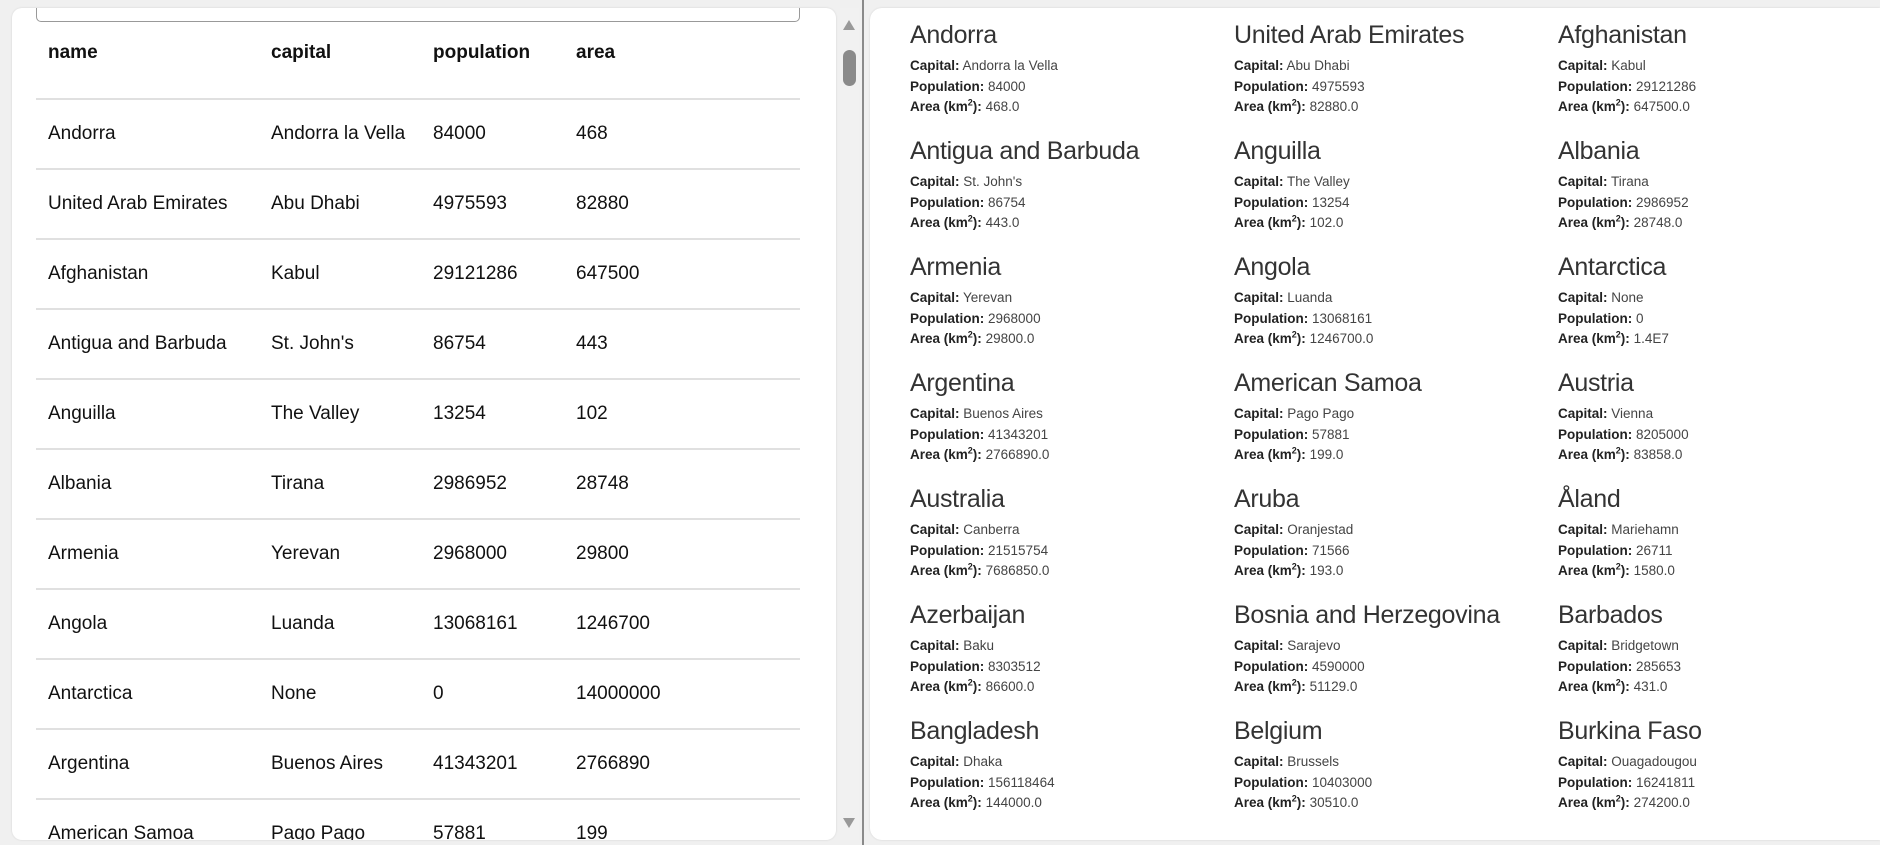 This screenshot has width=1880, height=845. I want to click on capital-line: Capital: Sarajevo, so click(1394, 646).